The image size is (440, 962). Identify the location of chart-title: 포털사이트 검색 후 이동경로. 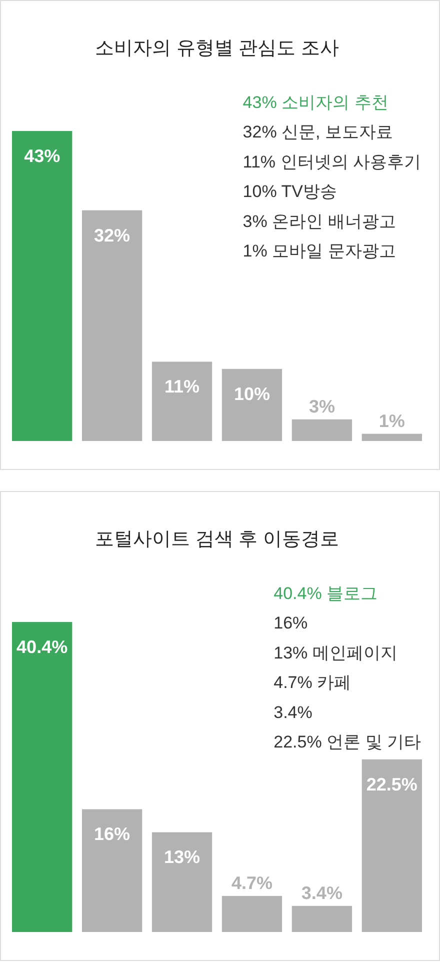
(217, 539).